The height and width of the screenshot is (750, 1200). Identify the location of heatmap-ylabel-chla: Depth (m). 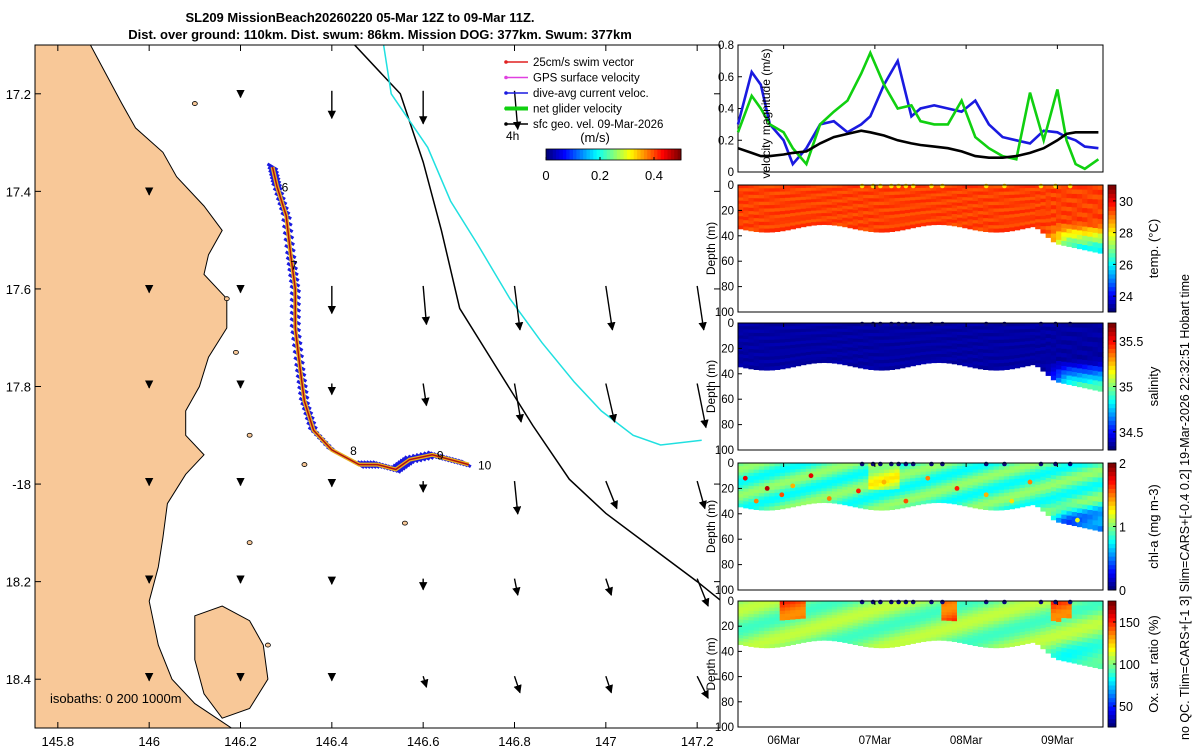
(711, 526).